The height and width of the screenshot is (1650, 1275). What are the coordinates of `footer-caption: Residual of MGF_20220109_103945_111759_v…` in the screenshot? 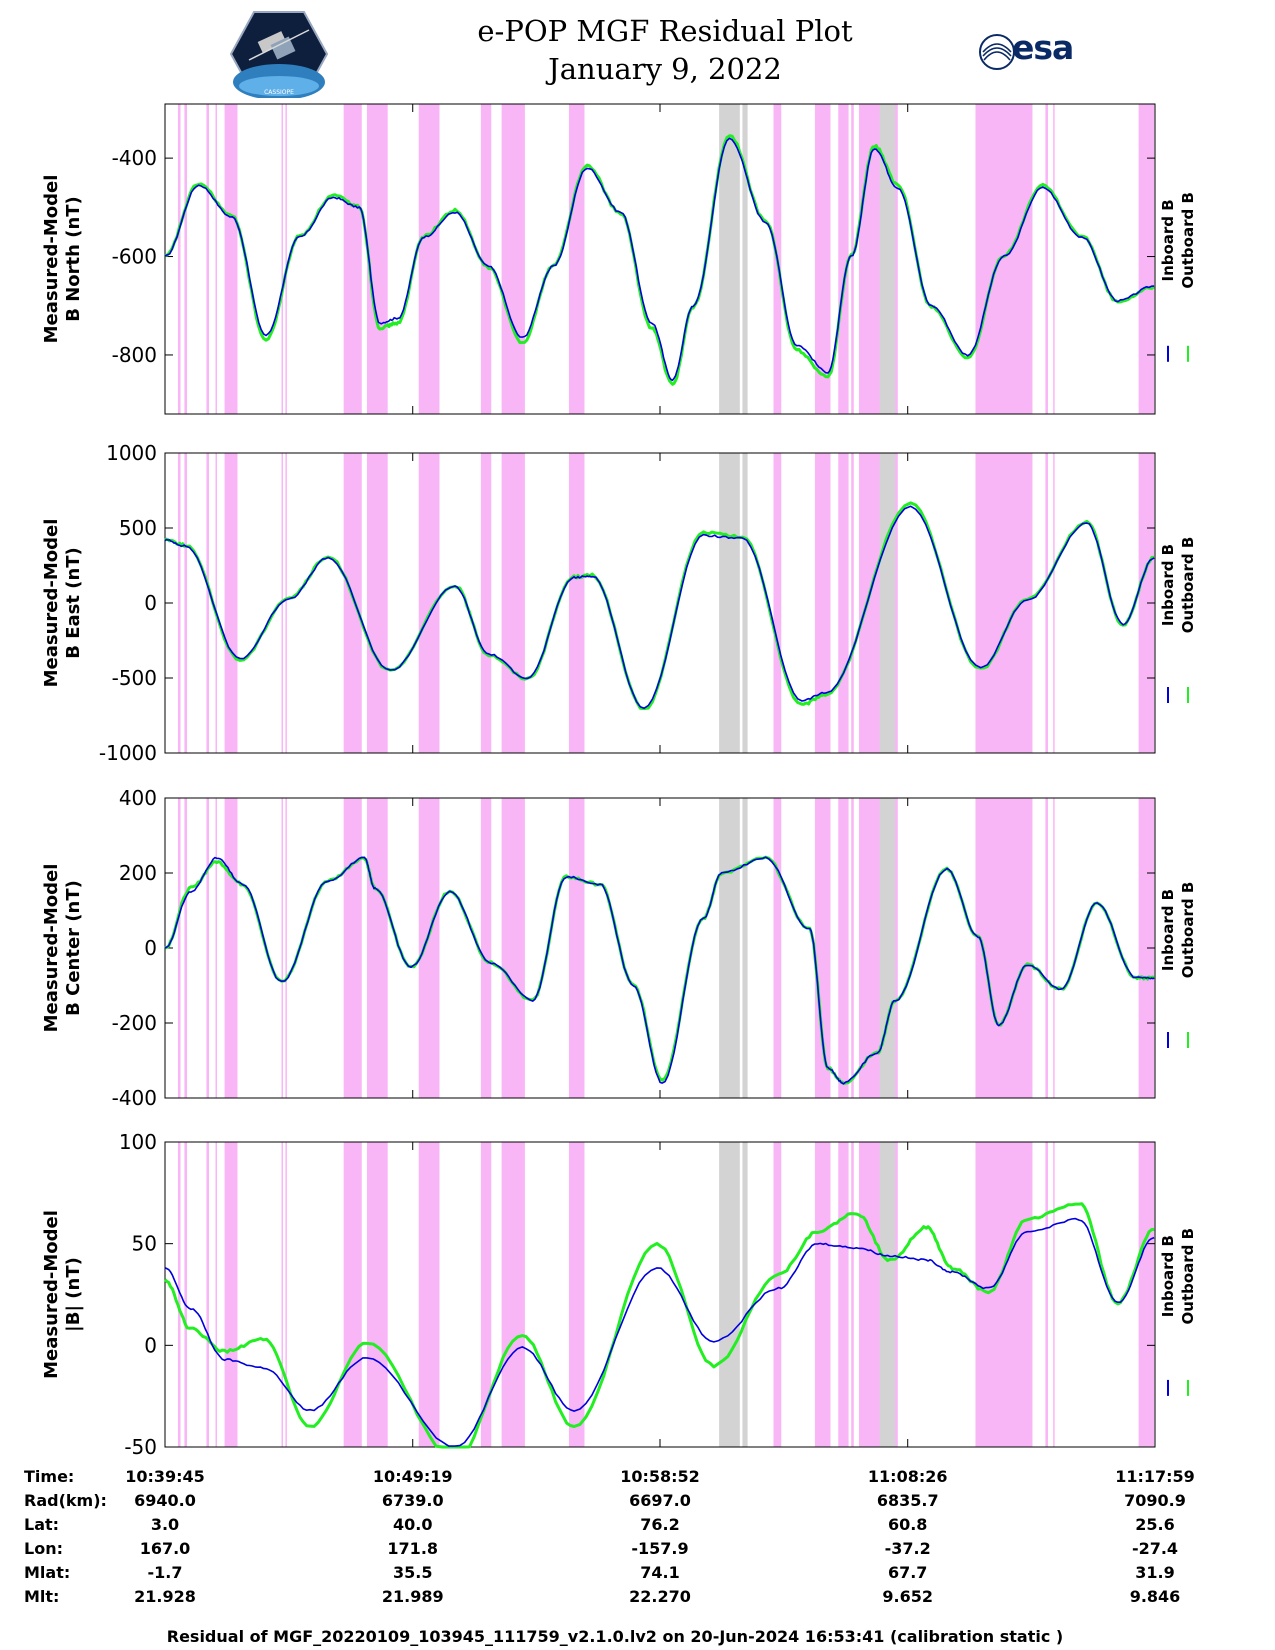 It's located at (615, 1636).